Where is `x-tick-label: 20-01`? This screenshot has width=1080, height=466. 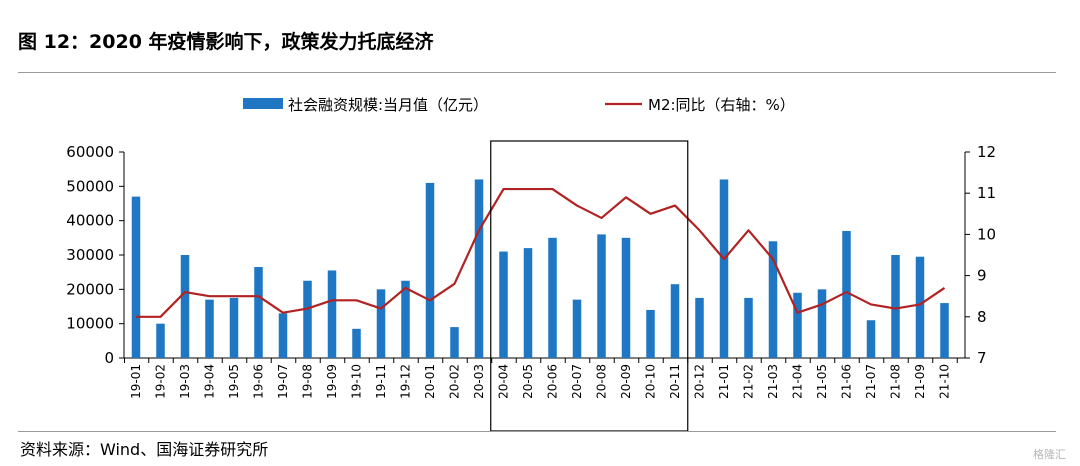 x-tick-label: 20-01 is located at coordinates (430, 381).